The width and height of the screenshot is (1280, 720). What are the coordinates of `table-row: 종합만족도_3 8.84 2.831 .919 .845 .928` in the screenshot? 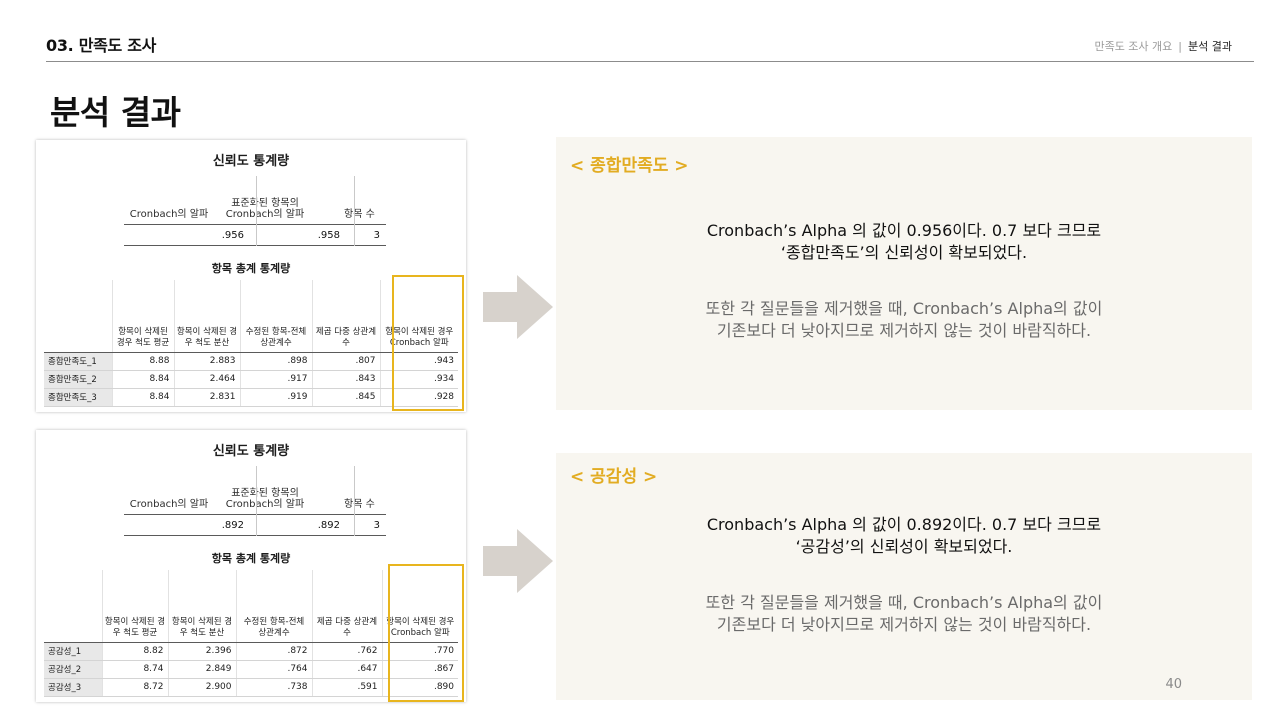 It's located at (251, 397).